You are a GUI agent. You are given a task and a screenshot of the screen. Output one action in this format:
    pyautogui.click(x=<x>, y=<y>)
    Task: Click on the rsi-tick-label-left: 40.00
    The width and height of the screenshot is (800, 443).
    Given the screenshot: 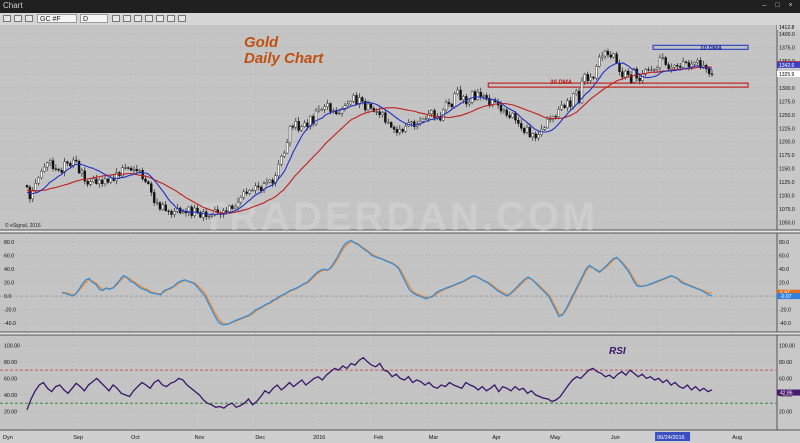 What is the action you would take?
    pyautogui.click(x=10, y=396)
    